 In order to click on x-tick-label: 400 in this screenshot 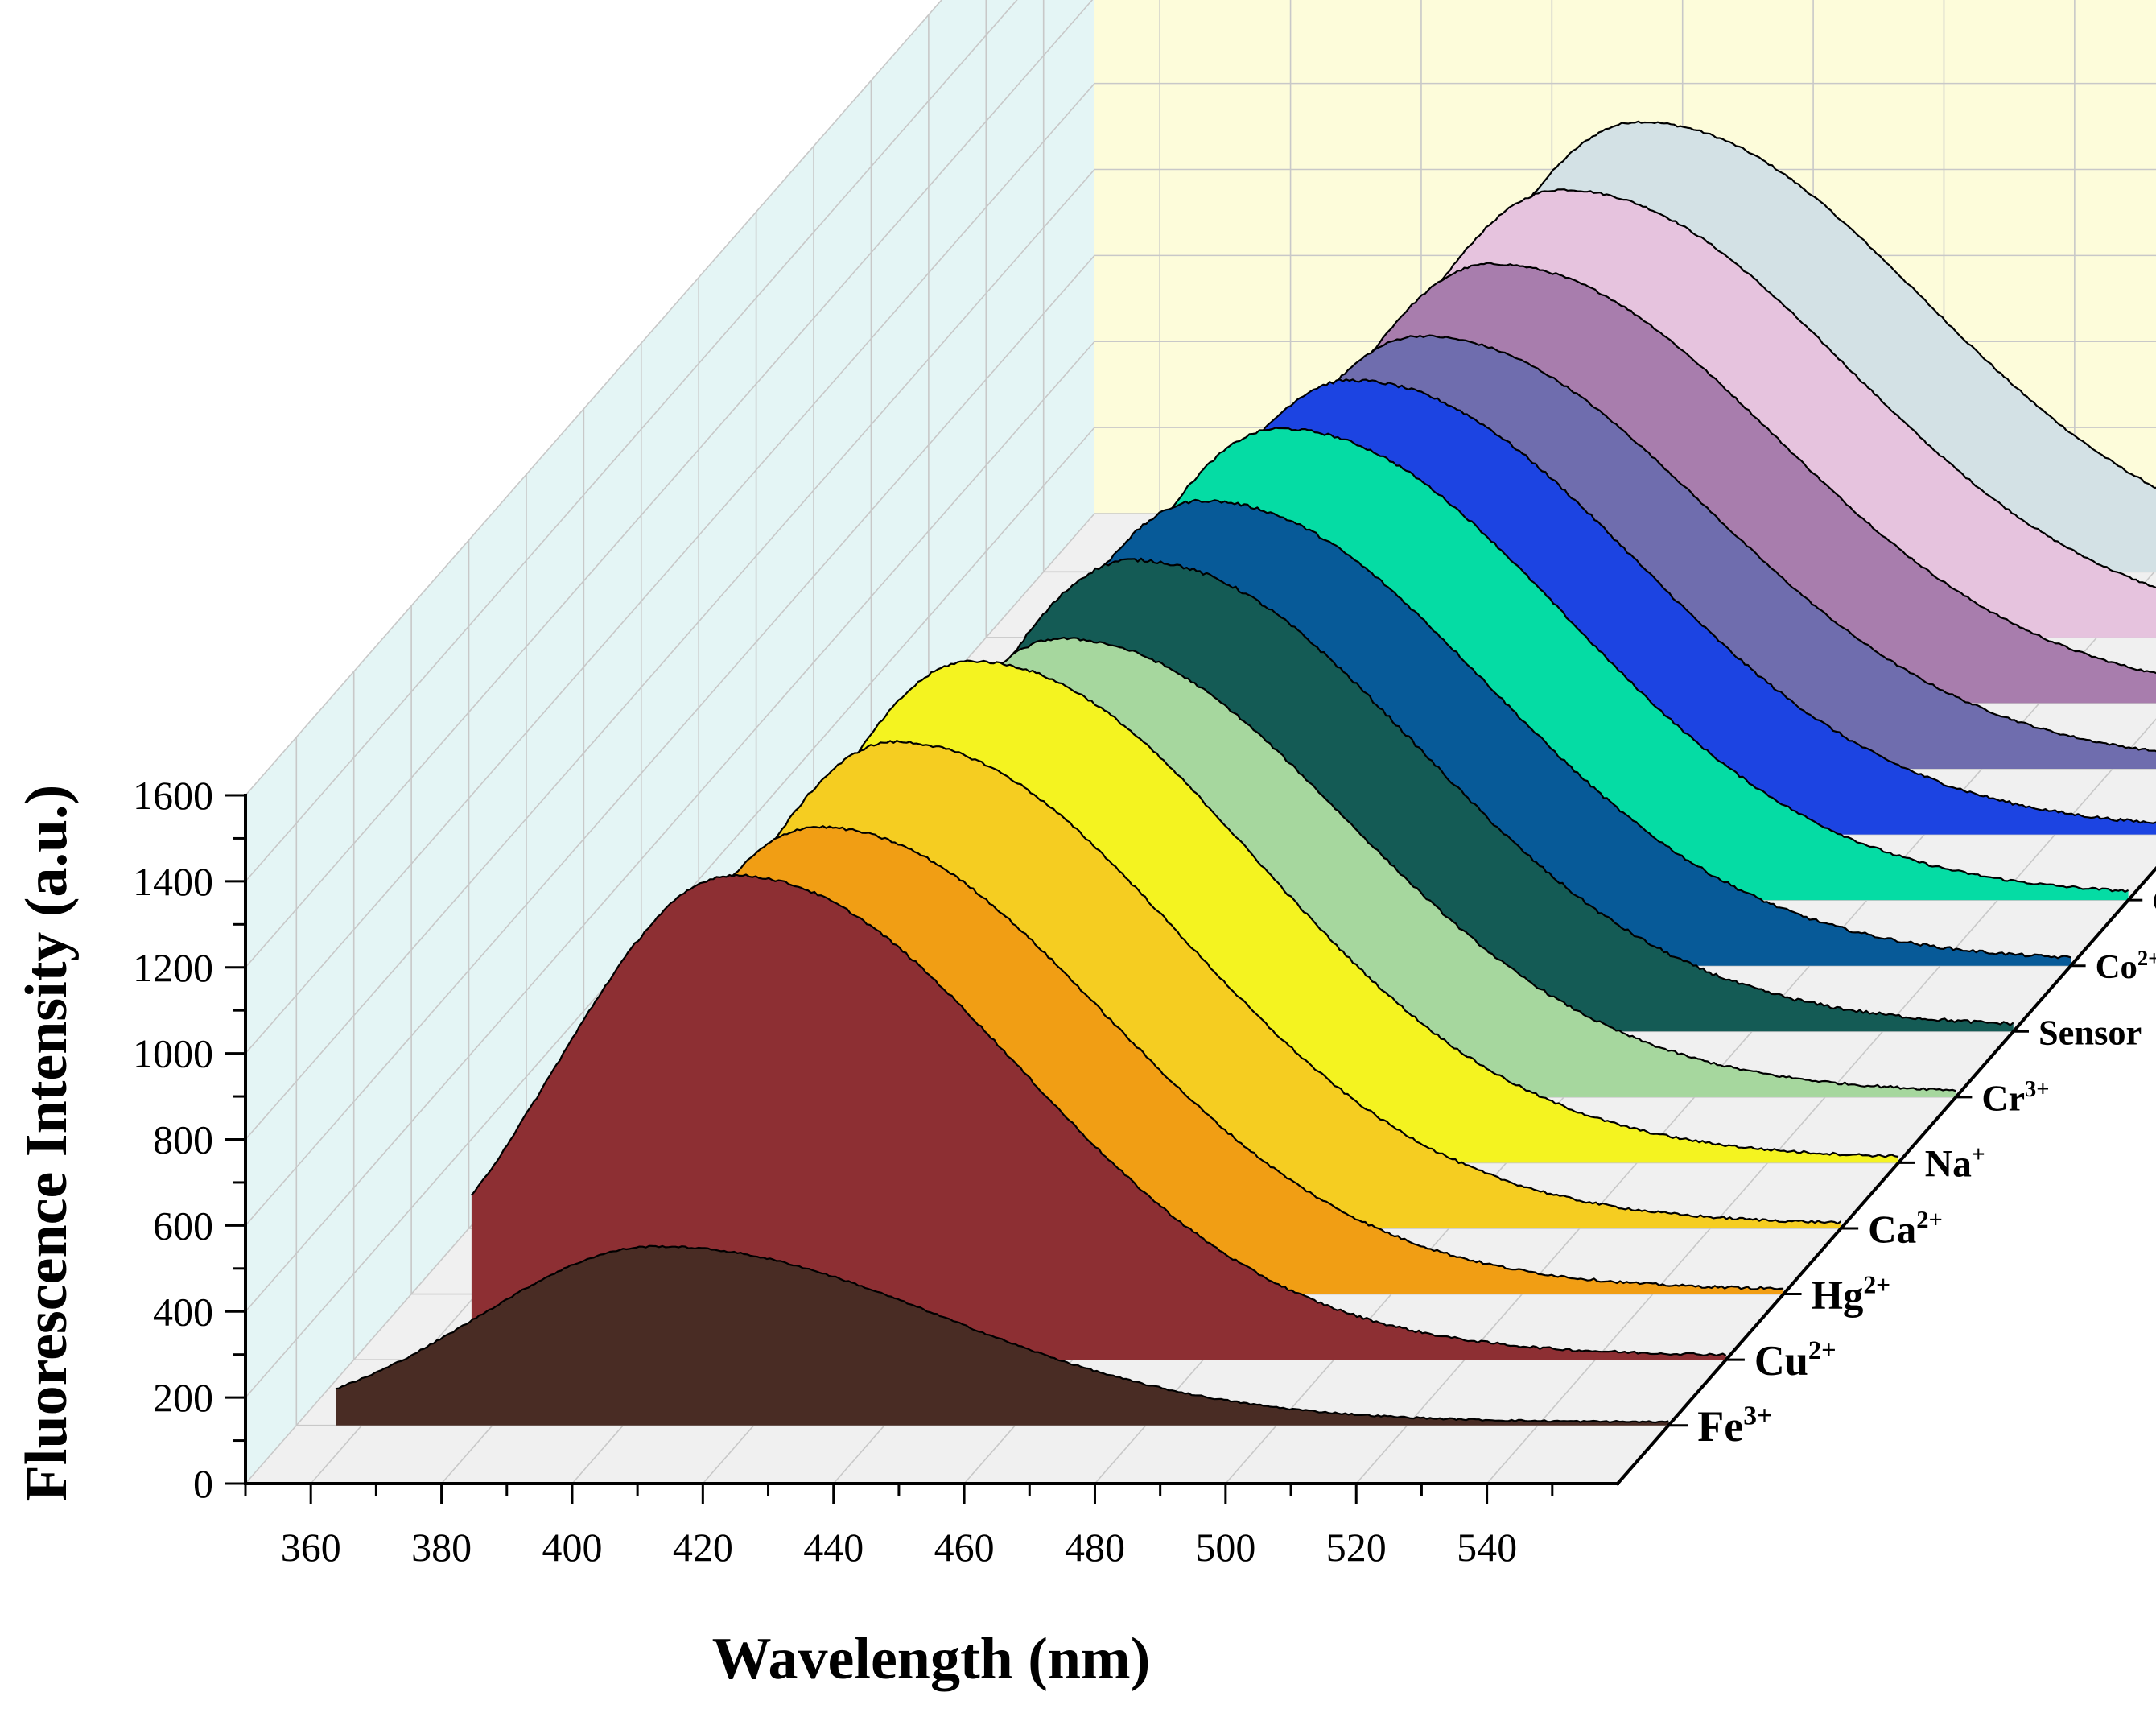, I will do `click(572, 1548)`.